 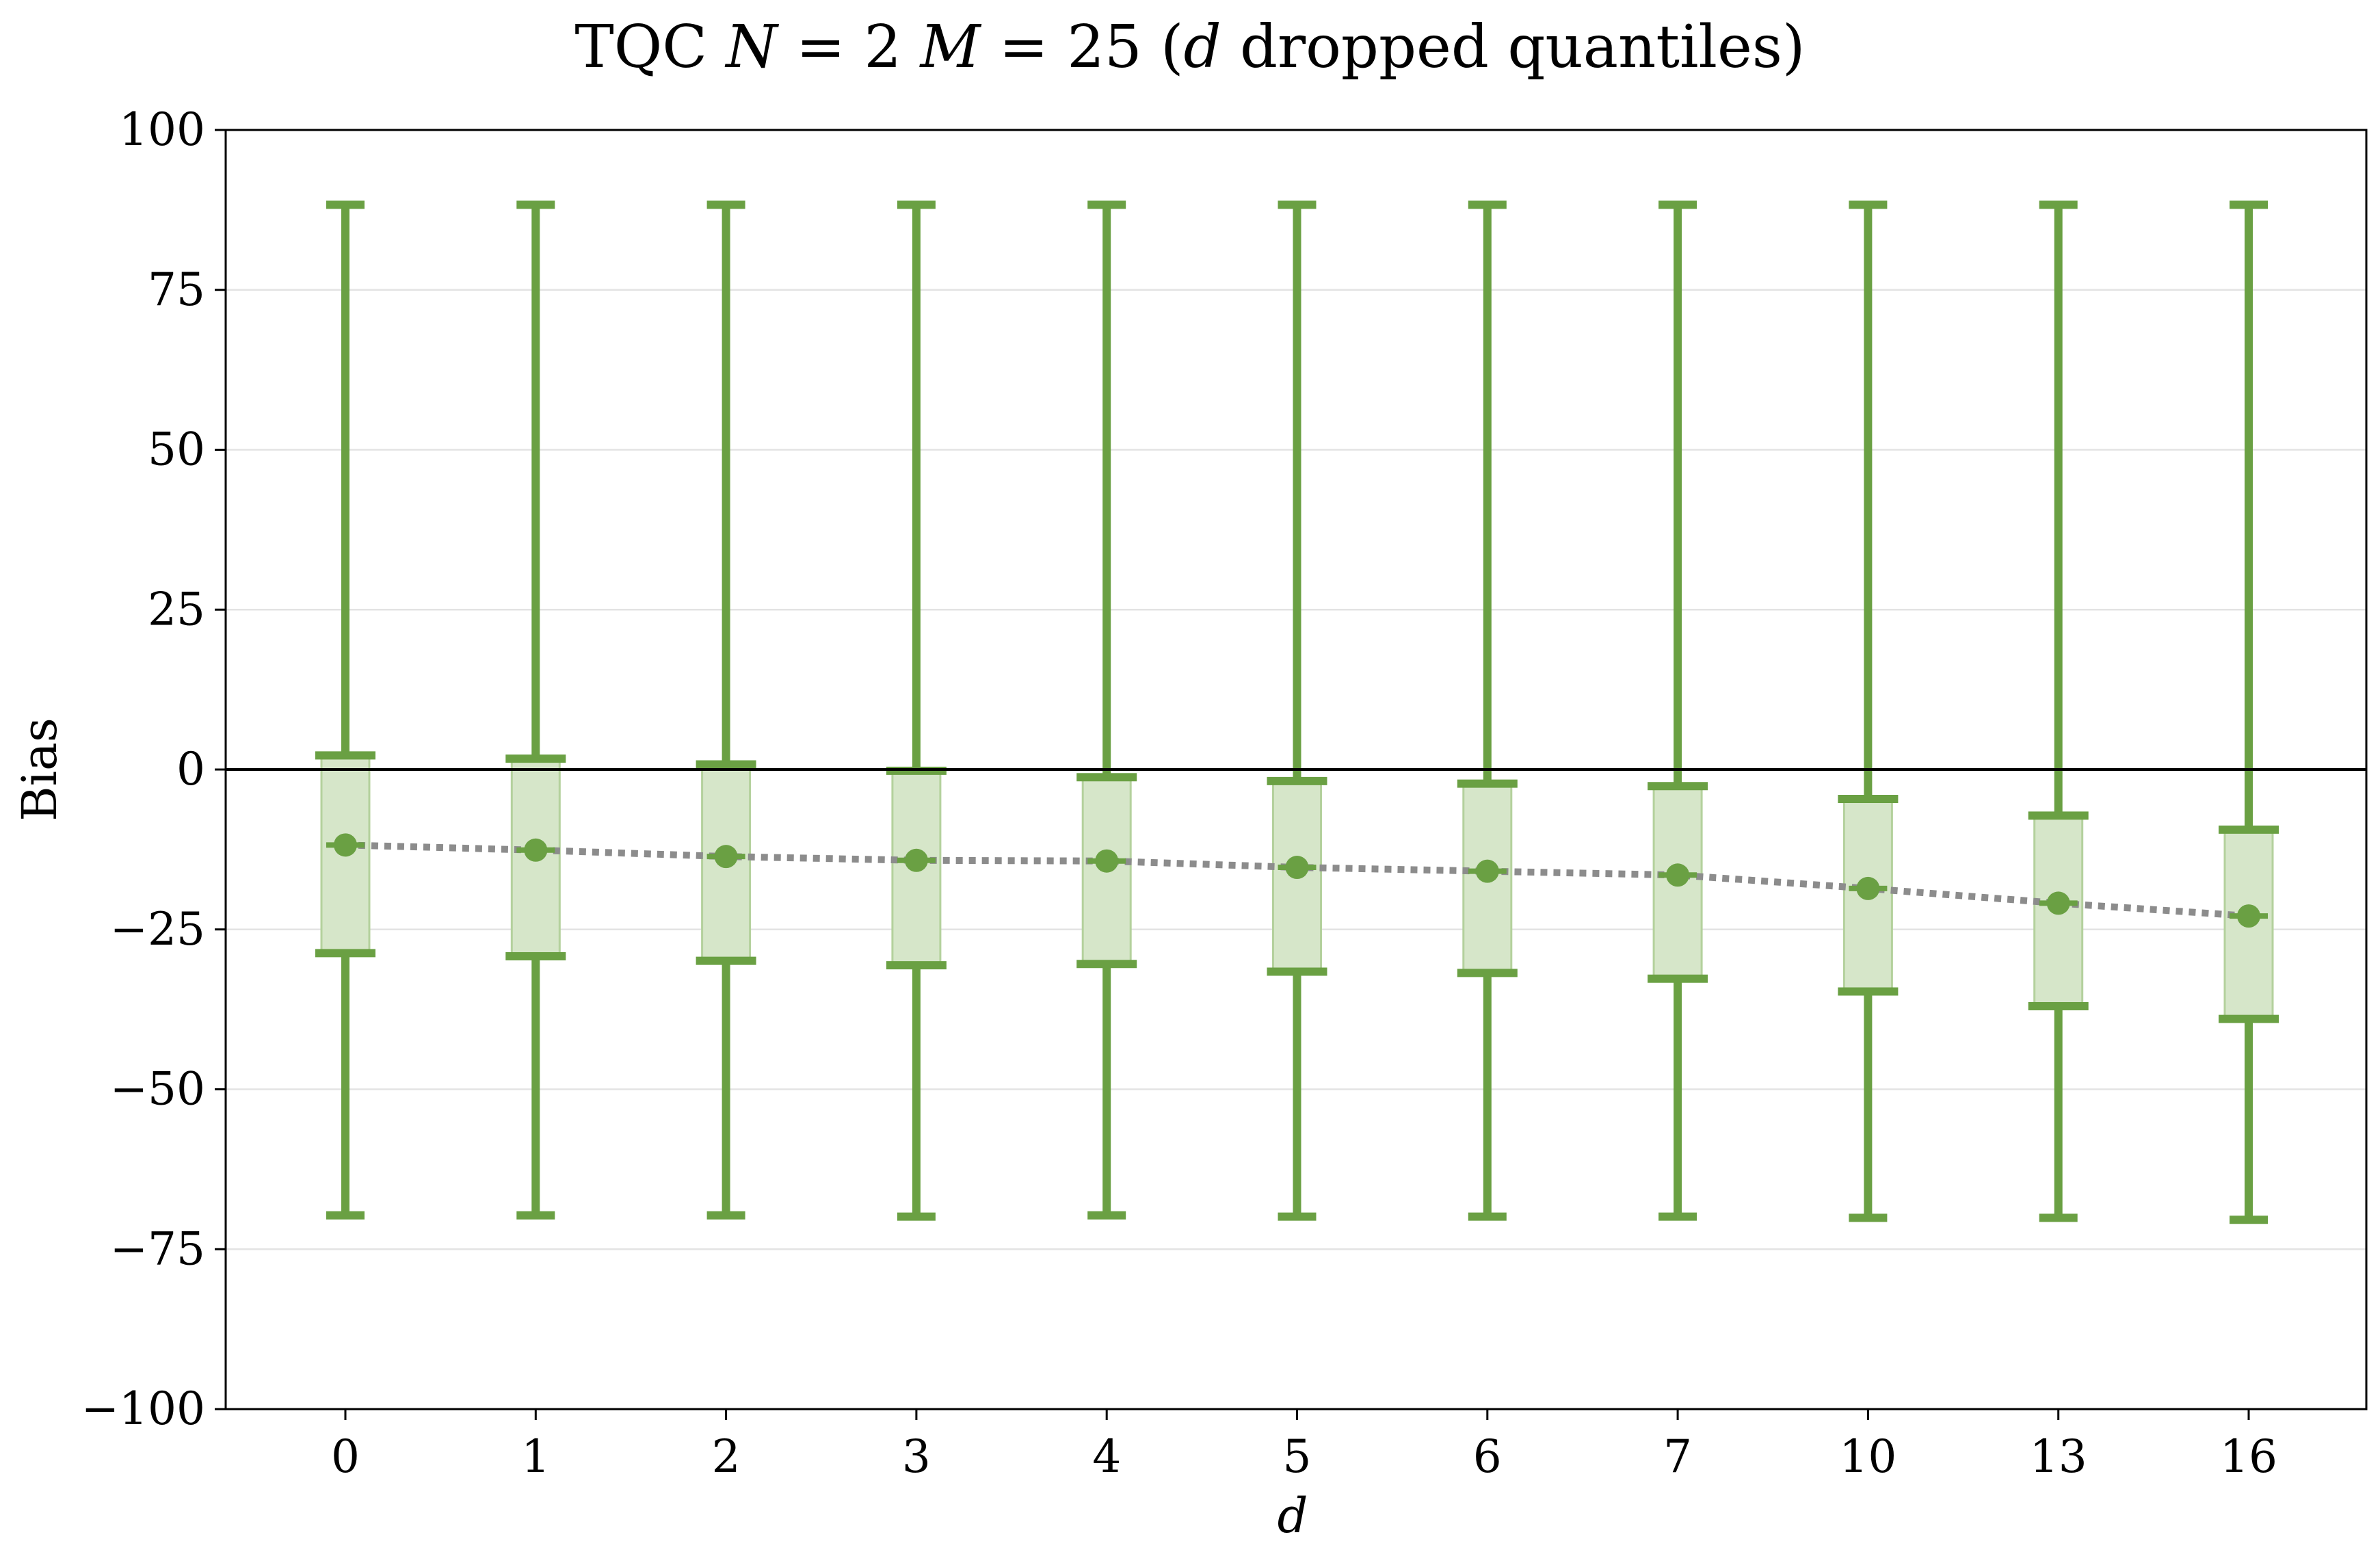 I want to click on mean-line, so click(x=1297, y=880).